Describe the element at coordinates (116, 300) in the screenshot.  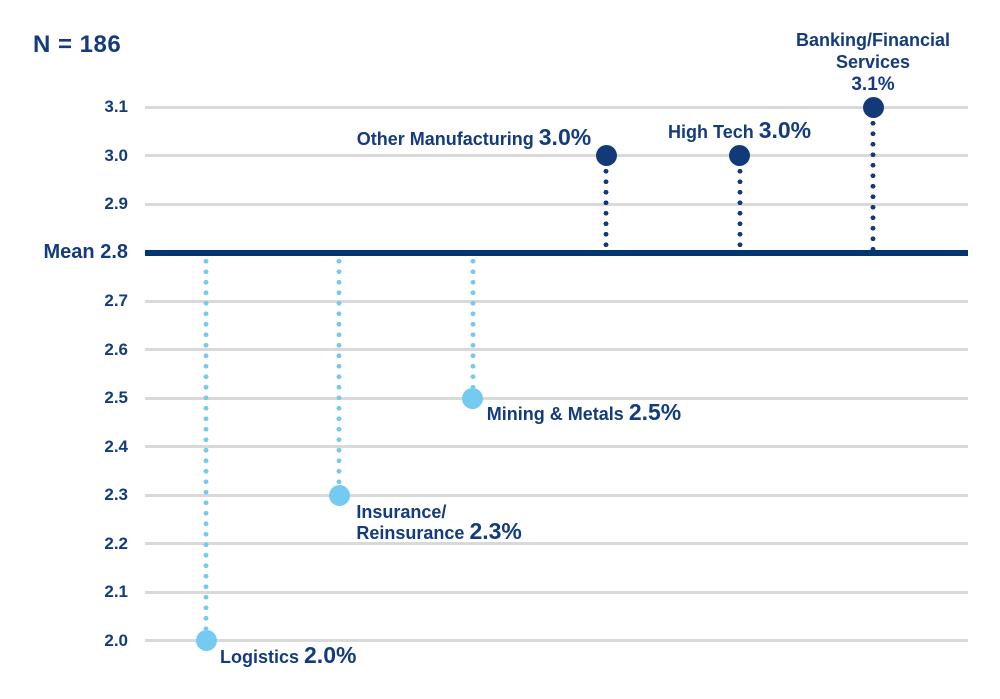
I see `y-tick-label: 2.7` at that location.